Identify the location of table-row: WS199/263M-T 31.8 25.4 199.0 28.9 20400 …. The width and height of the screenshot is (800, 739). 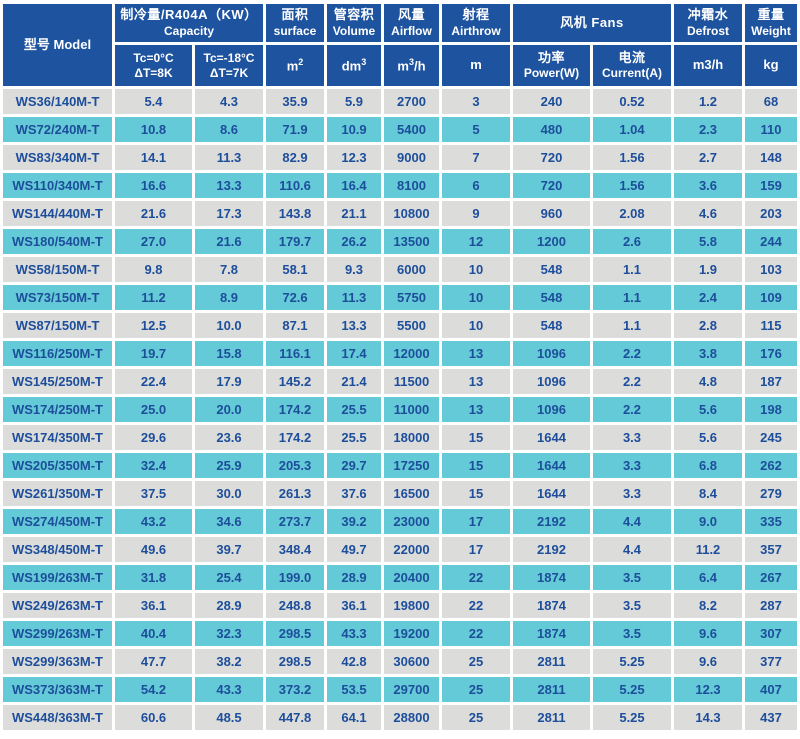
(400, 577).